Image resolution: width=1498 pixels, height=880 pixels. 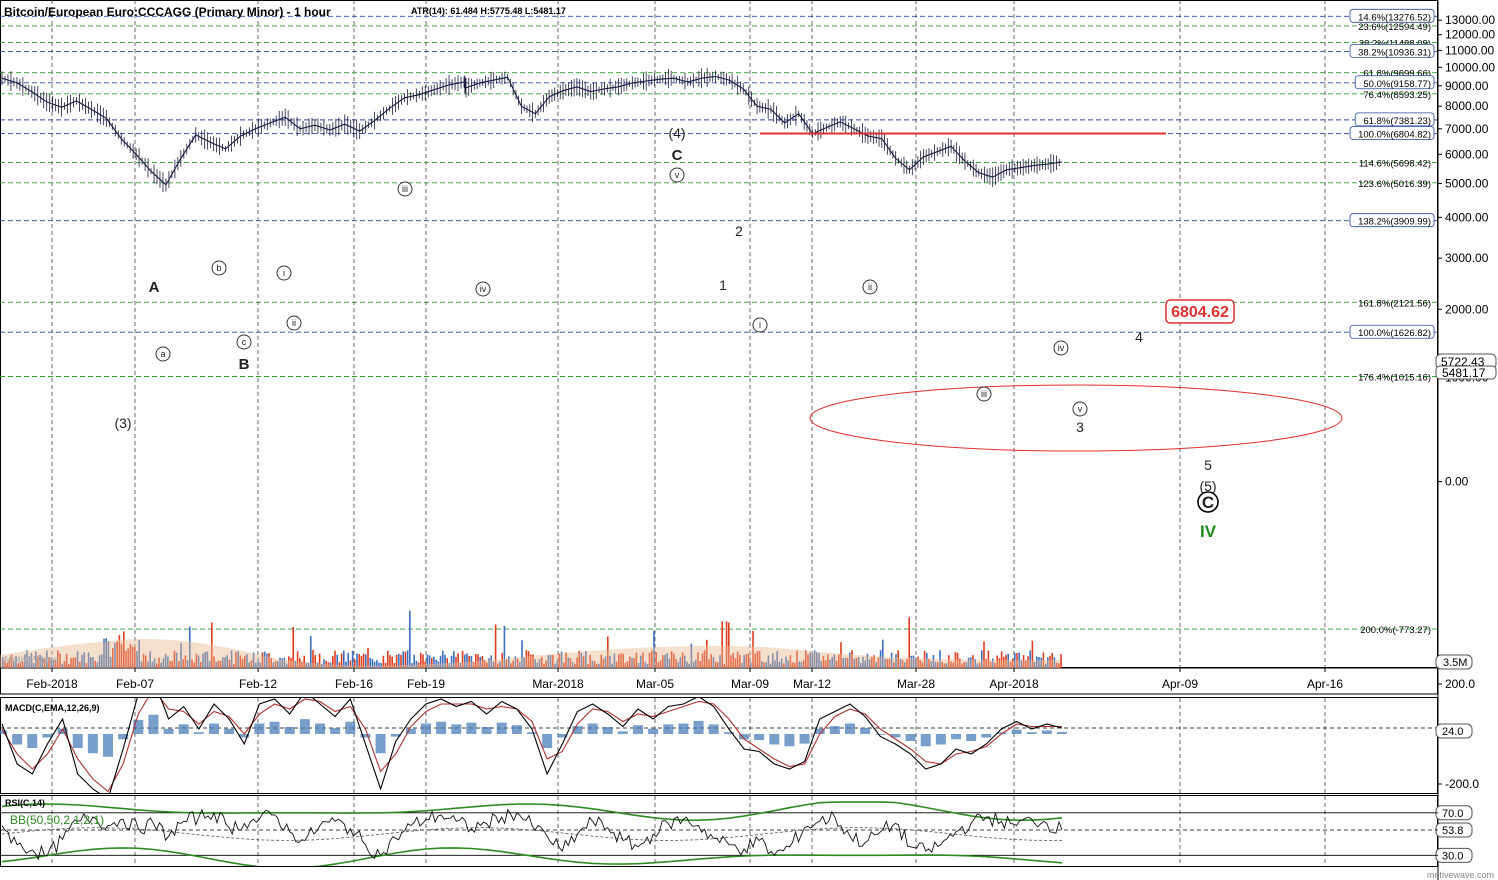 I want to click on x-tick-label: Feb-07, so click(x=135, y=684).